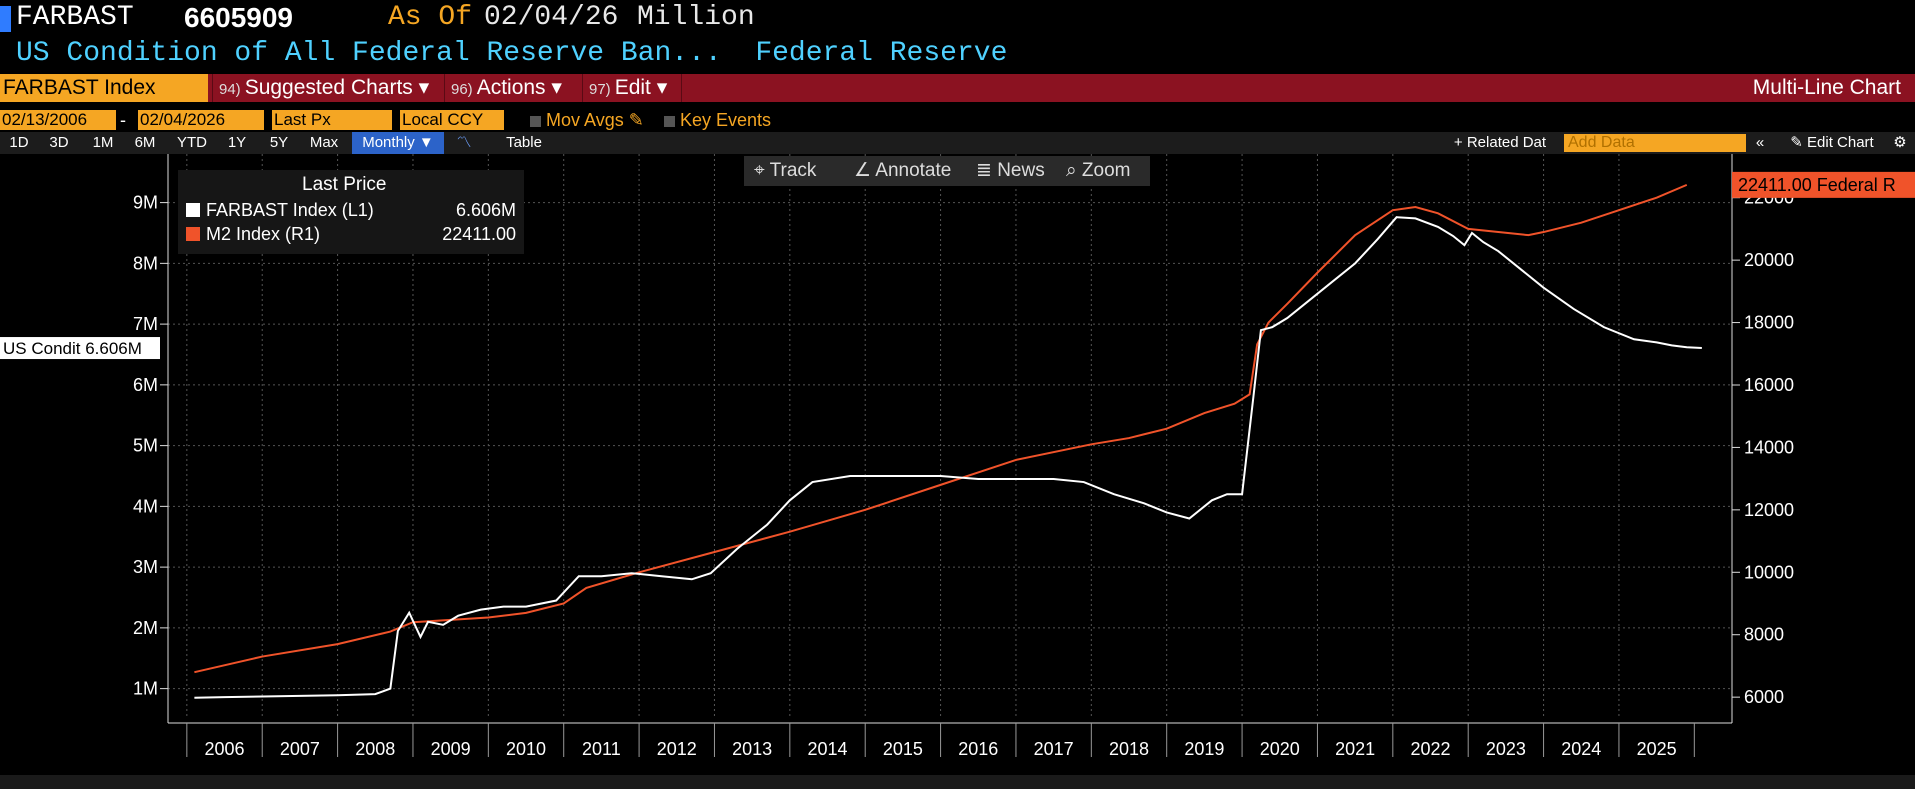 Image resolution: width=1915 pixels, height=789 pixels. Describe the element at coordinates (104, 88) in the screenshot. I see `security-field: FARBAST Index` at that location.